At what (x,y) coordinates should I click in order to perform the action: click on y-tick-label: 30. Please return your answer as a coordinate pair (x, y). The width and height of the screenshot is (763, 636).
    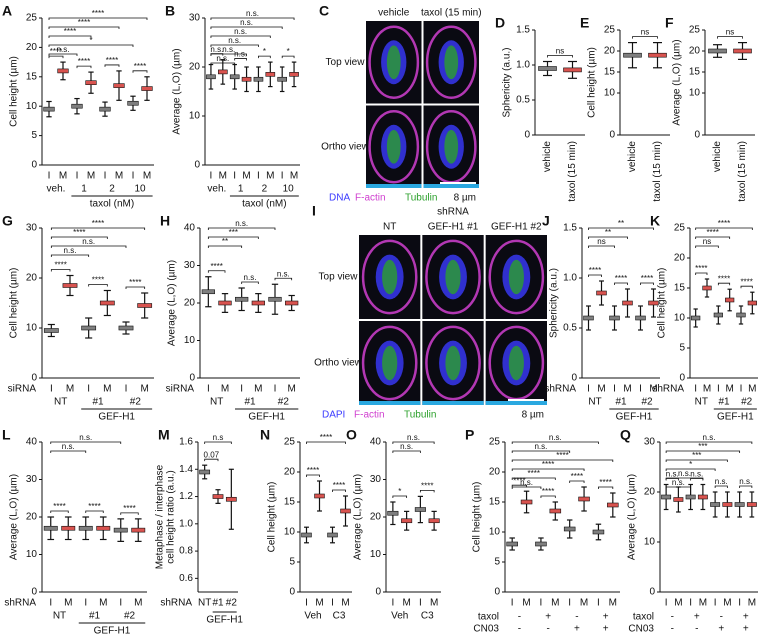
    Looking at the image, I should click on (195, 18).